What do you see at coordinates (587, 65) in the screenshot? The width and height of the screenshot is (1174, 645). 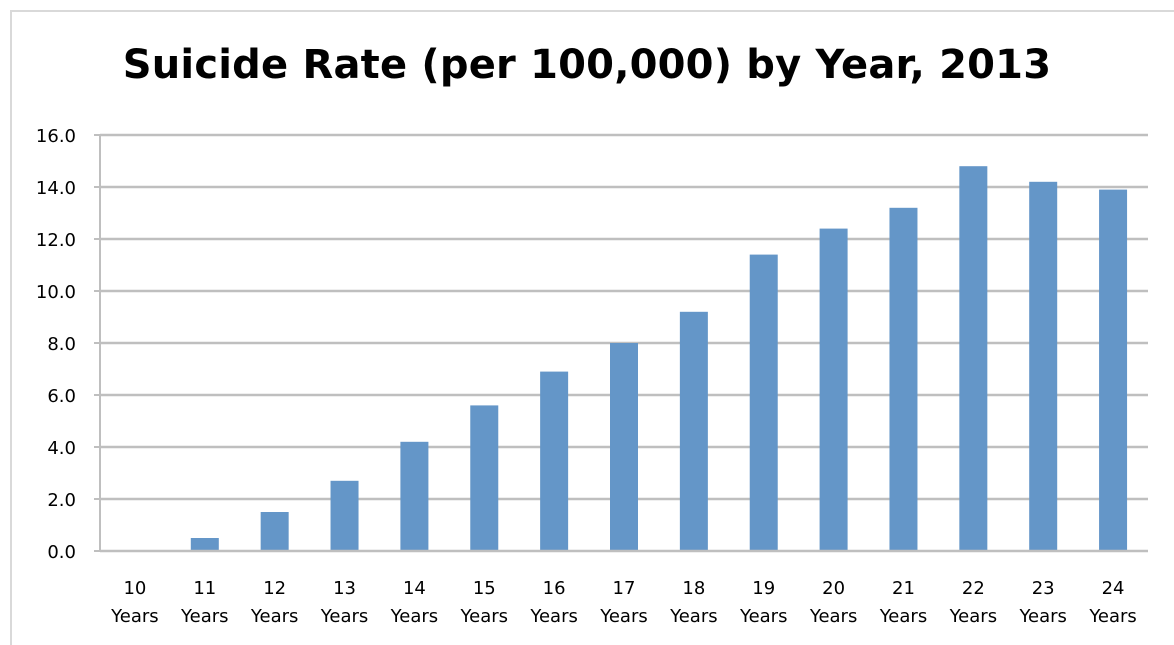 I see `chart-title: Suicide Rate (per 100,000) by Year, 2013` at bounding box center [587, 65].